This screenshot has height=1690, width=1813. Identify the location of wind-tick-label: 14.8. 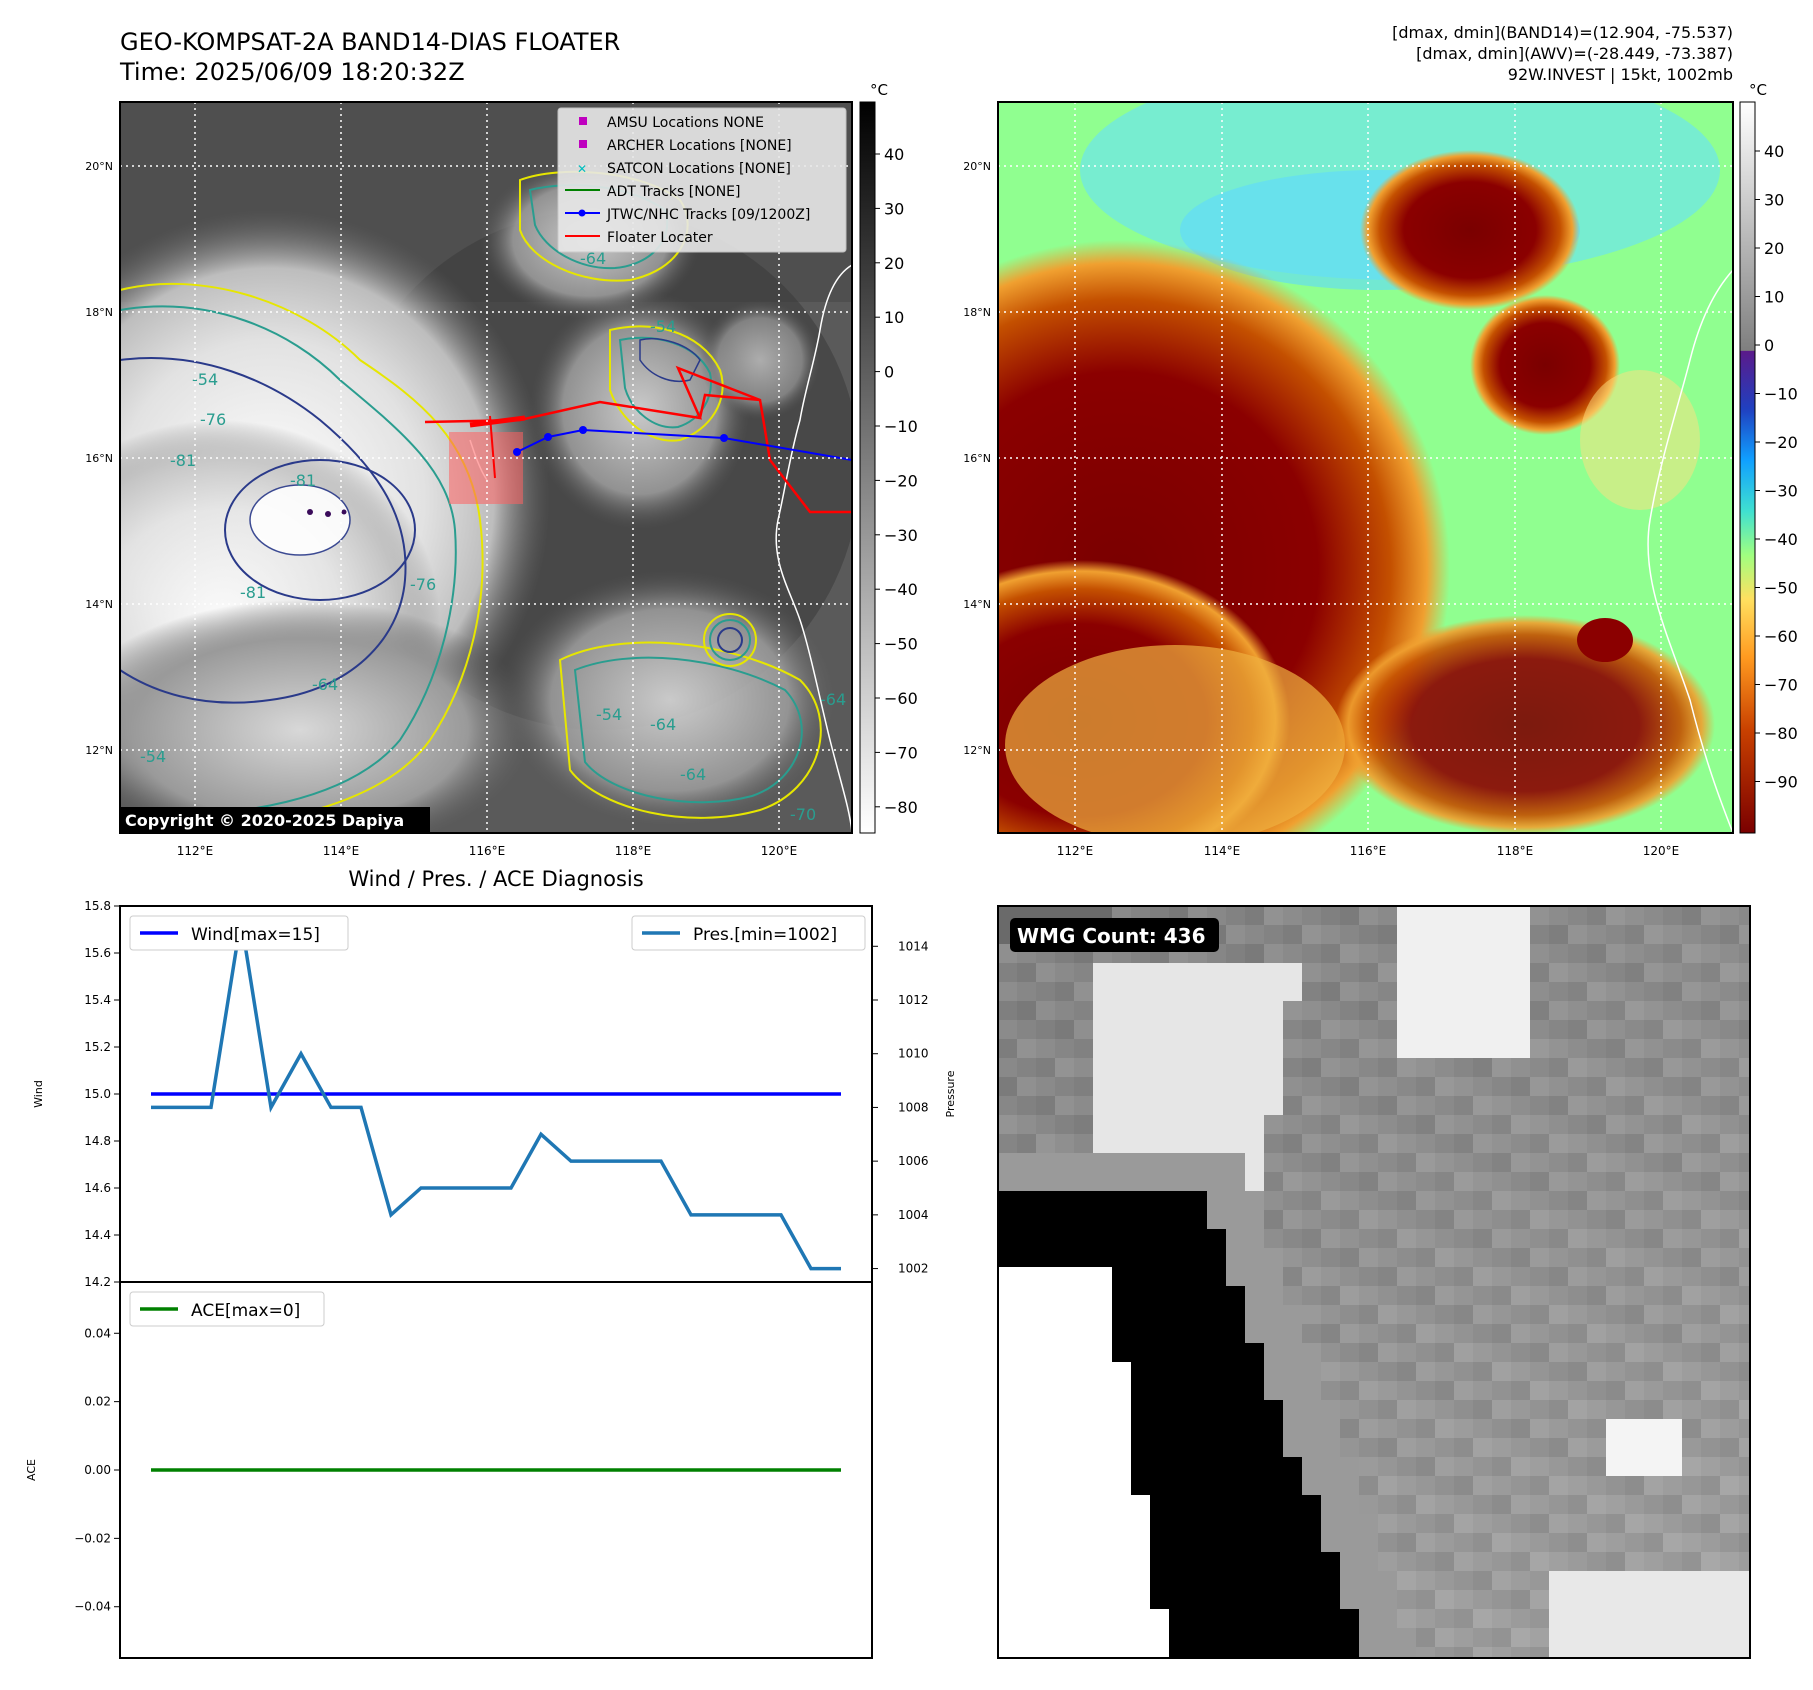
(97, 1141).